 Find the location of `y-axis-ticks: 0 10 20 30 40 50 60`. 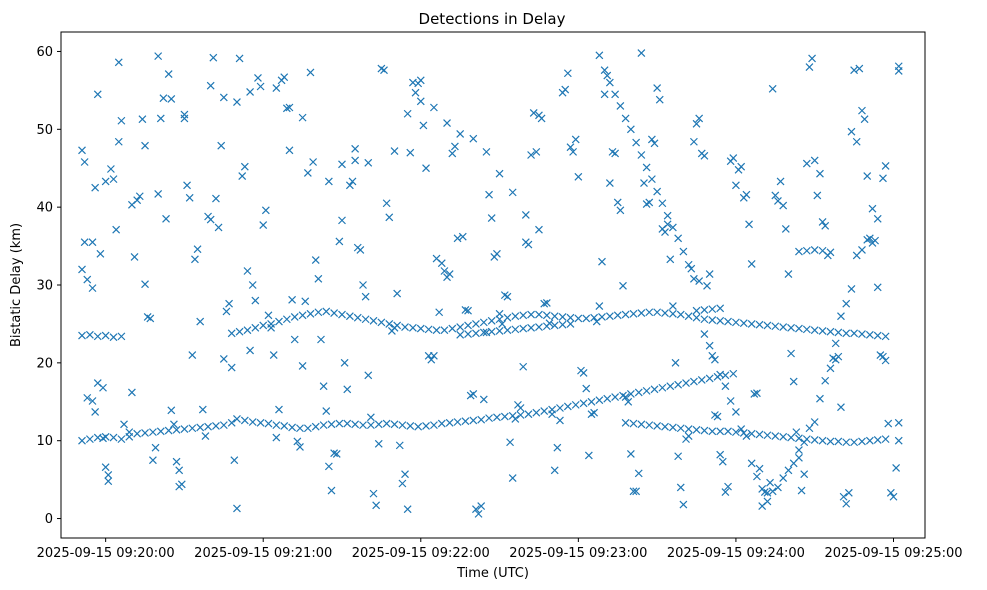

y-axis-ticks: 0 10 20 30 40 50 60 is located at coordinates (48, 286).